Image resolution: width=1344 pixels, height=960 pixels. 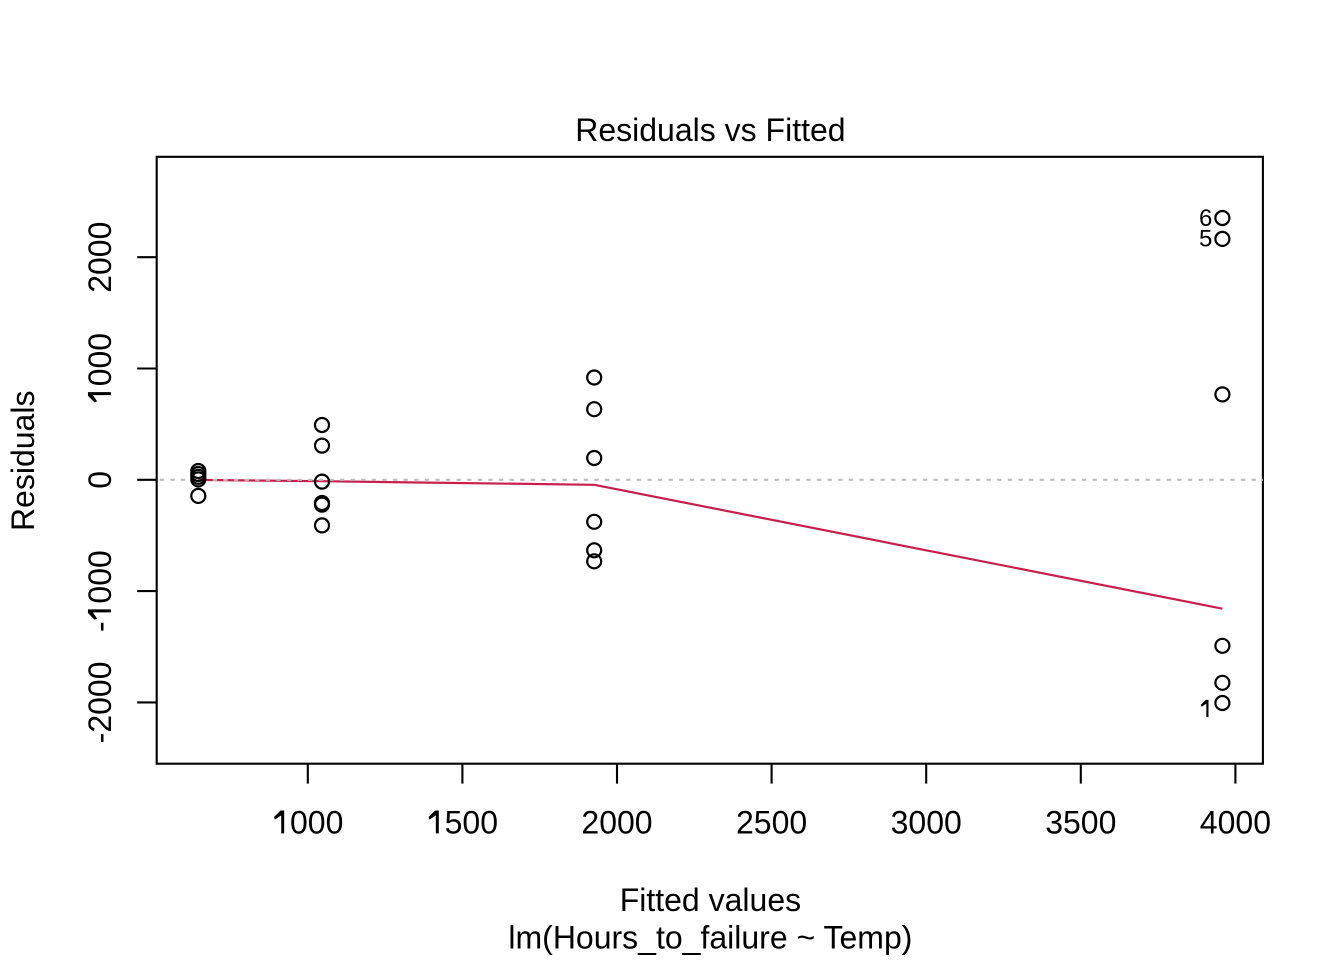 What do you see at coordinates (23, 461) in the screenshot?
I see `svg-text: Residuals` at bounding box center [23, 461].